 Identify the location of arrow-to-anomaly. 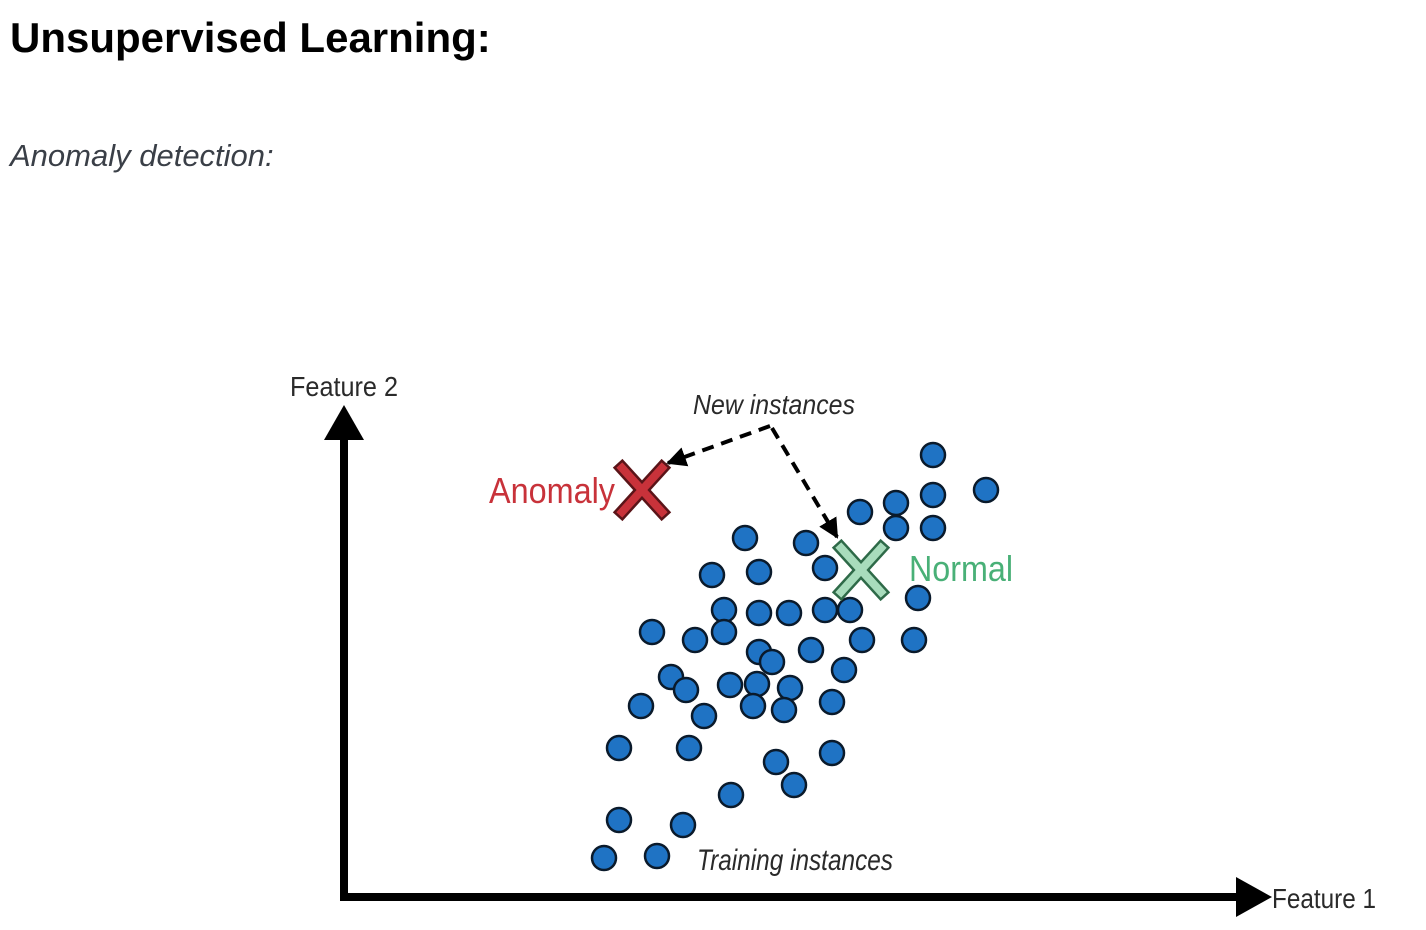
(718, 445).